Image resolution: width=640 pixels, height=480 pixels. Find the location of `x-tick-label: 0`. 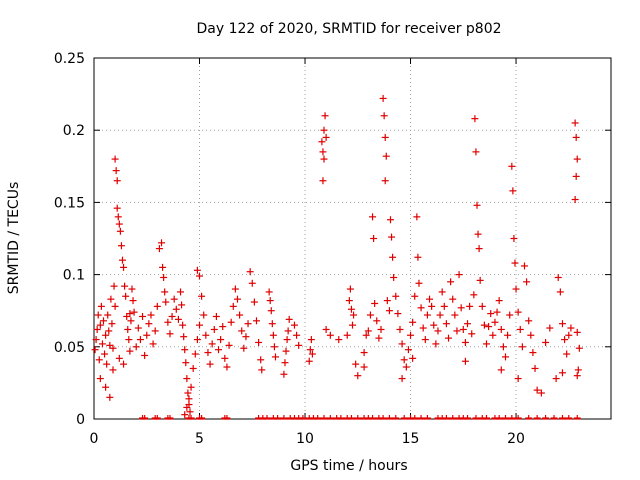

x-tick-label: 0 is located at coordinates (94, 439).